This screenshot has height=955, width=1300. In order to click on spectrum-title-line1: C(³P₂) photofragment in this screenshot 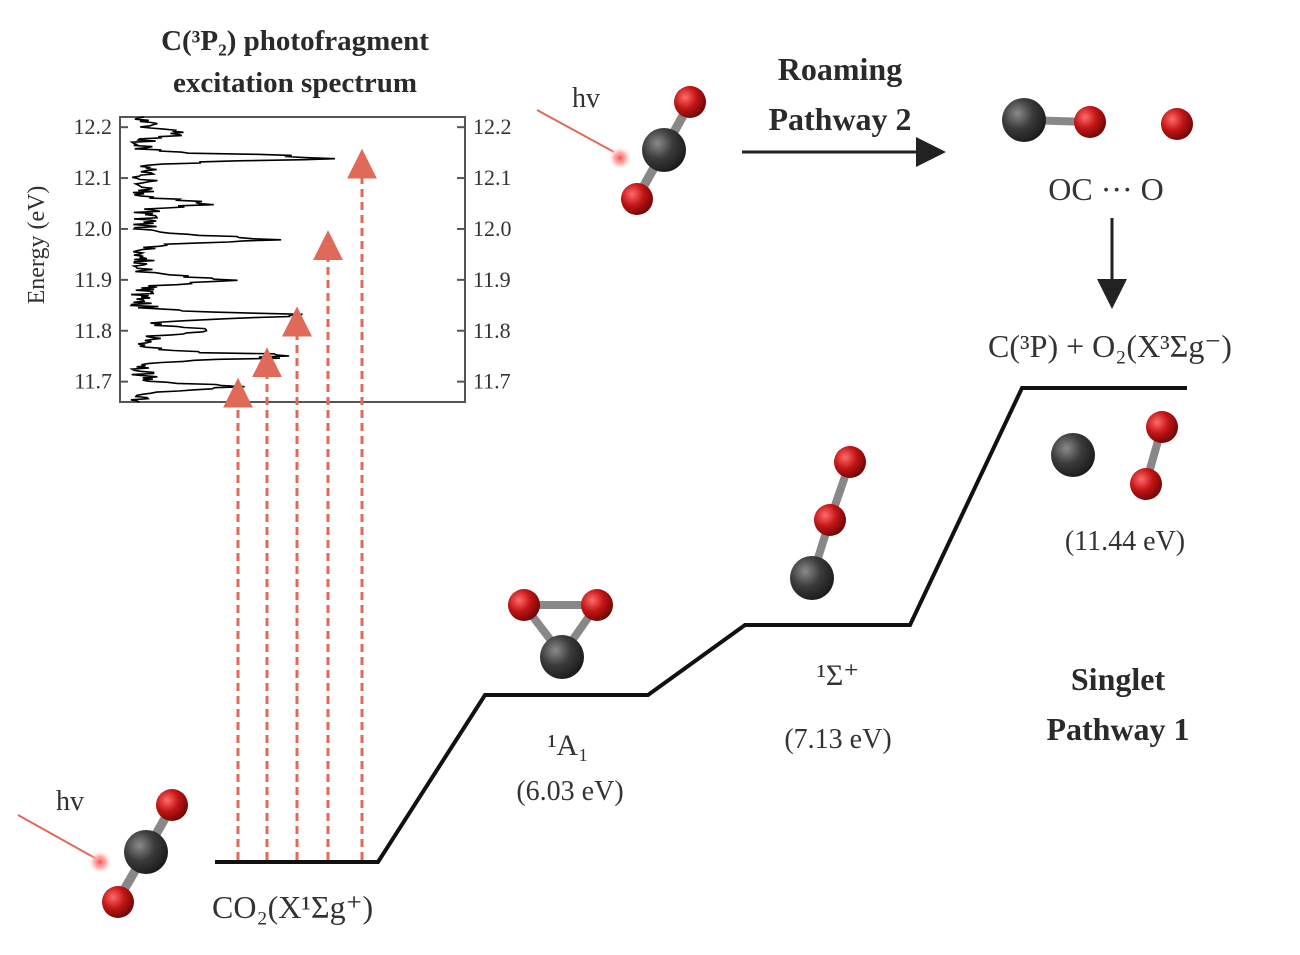, I will do `click(295, 41)`.